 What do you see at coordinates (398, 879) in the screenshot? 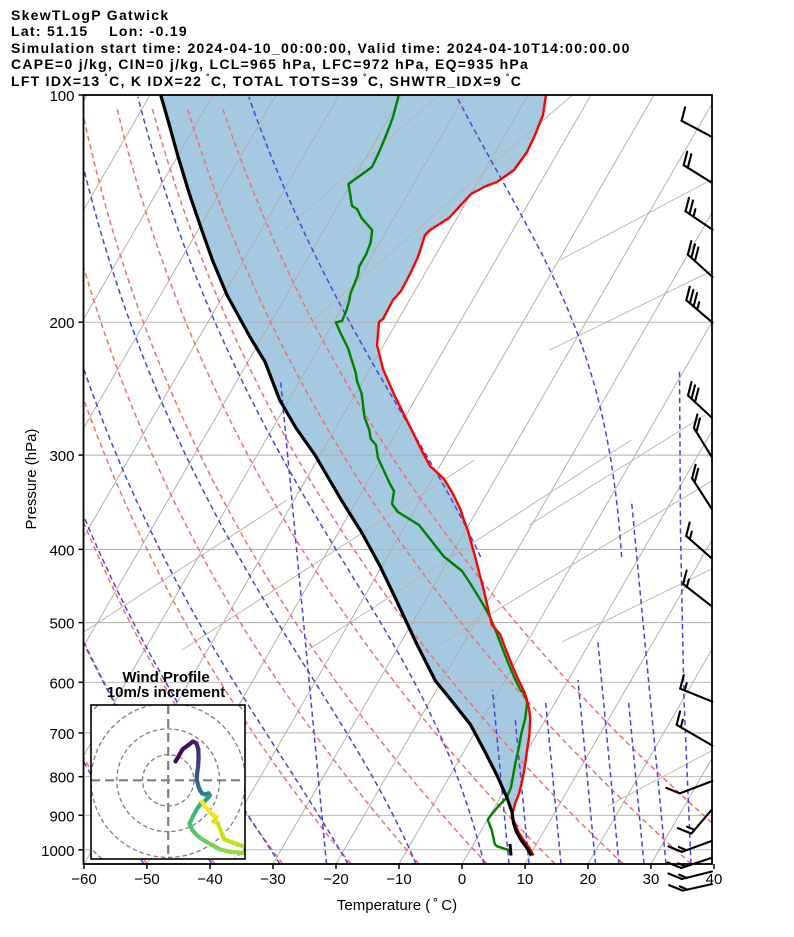
I see `svg-text: −10` at bounding box center [398, 879].